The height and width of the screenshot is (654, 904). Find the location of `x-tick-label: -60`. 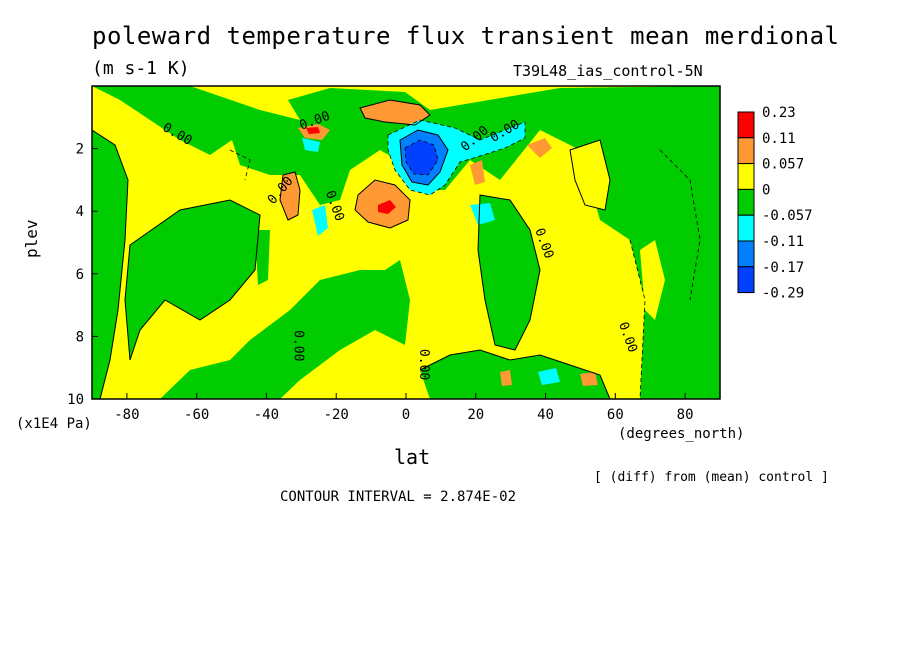

x-tick-label: -60 is located at coordinates (196, 415).